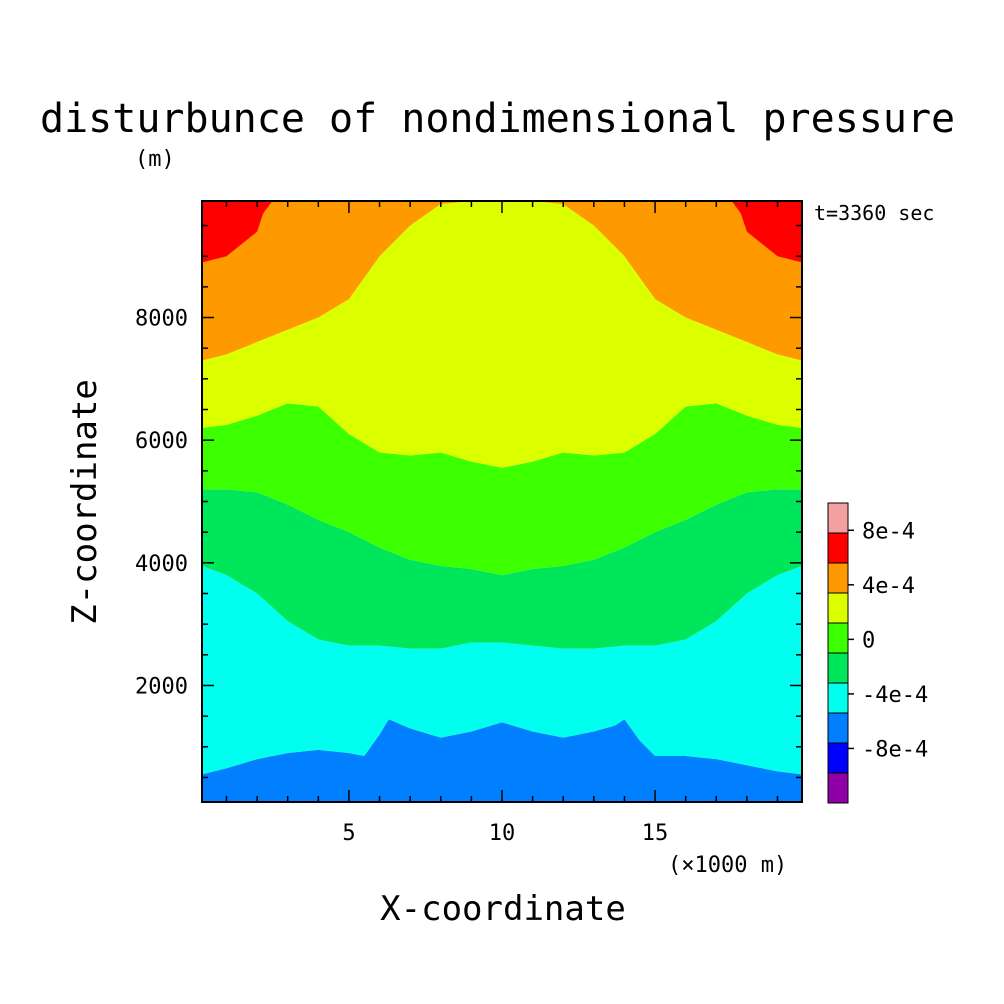 This screenshot has height=1004, width=1004. Describe the element at coordinates (161, 441) in the screenshot. I see `y-tick-label: 6000` at that location.